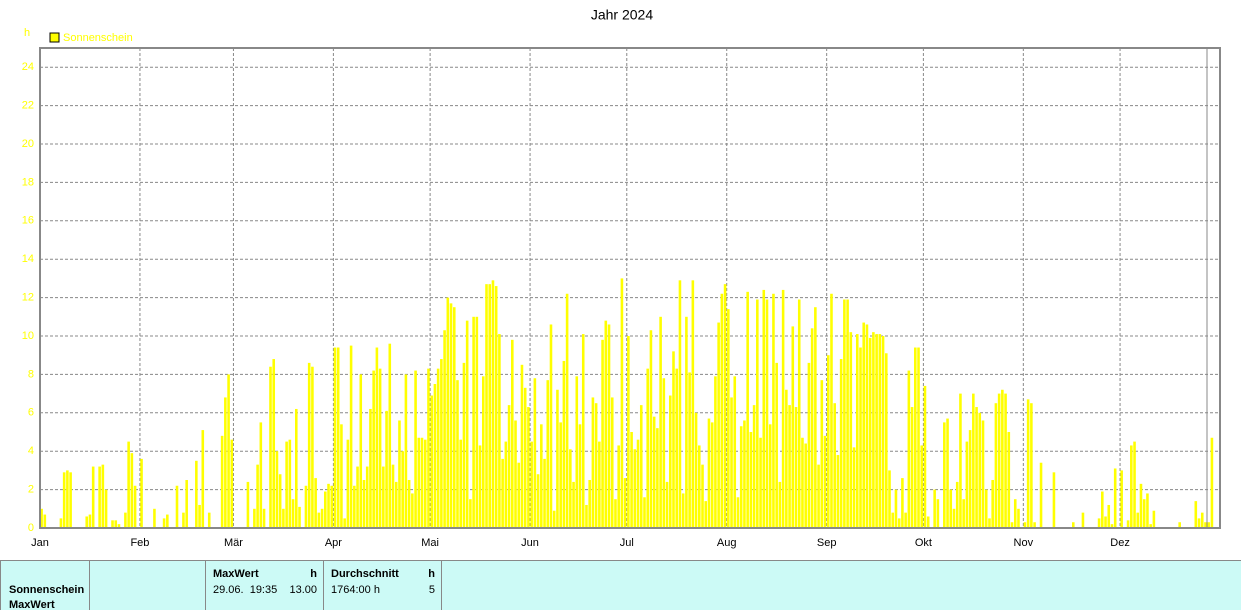 This screenshot has height=610, width=1250. What do you see at coordinates (431, 590) in the screenshot?
I see `cell: 5` at bounding box center [431, 590].